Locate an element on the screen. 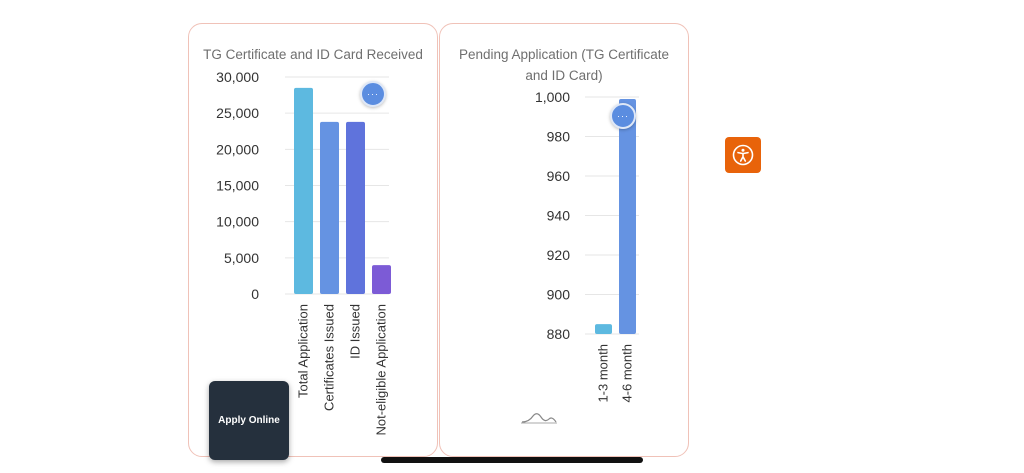 This screenshot has height=473, width=1024. y-tick-label: 960 is located at coordinates (559, 176).